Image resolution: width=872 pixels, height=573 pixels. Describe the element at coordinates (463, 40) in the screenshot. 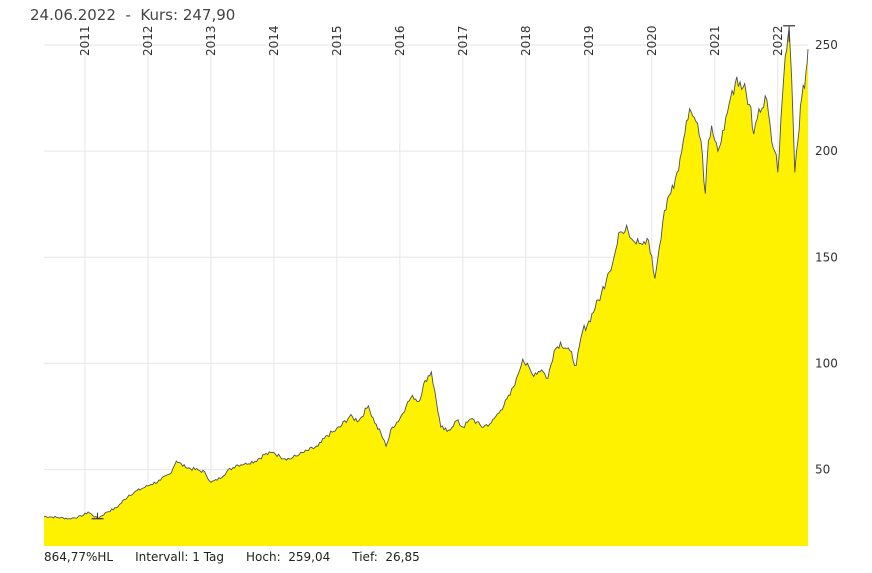

I see `x-tick-label: 2017` at that location.